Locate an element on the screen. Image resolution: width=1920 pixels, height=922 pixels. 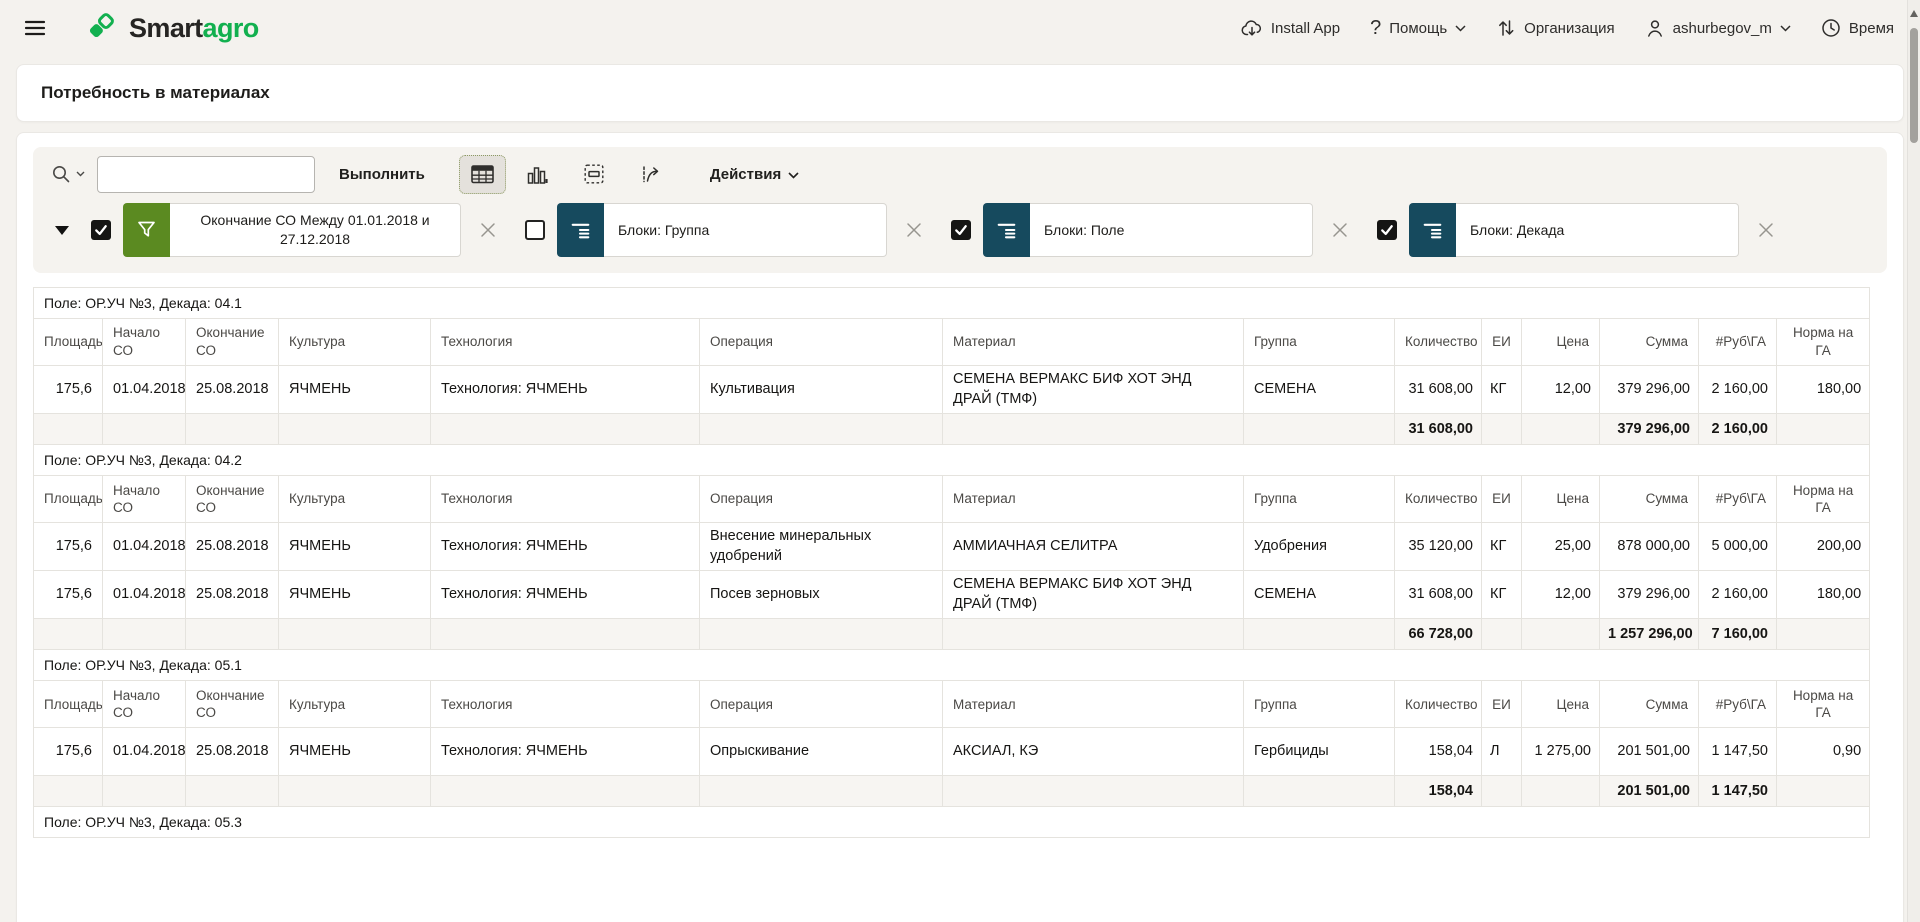
table-cell: 175,6 is located at coordinates (68, 547).